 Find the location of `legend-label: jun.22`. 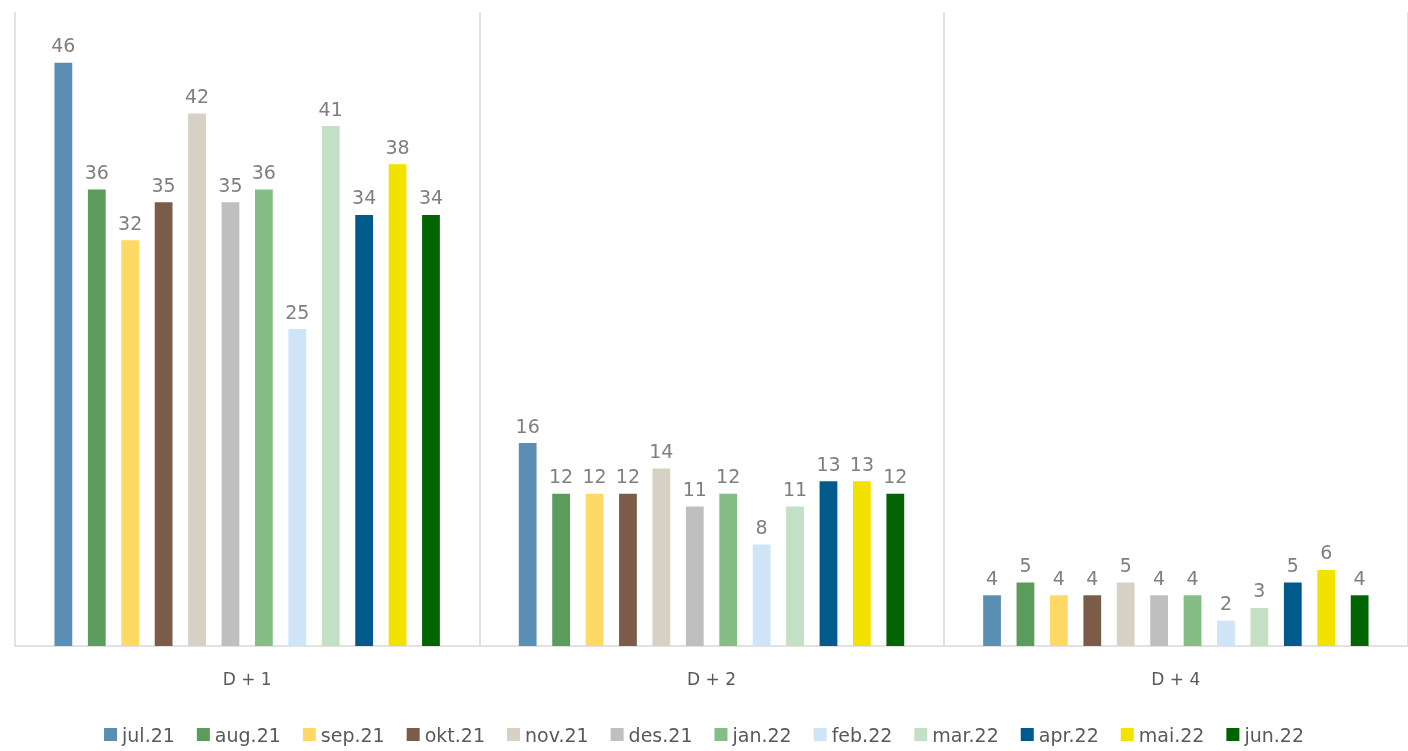

legend-label: jun.22 is located at coordinates (1273, 734).